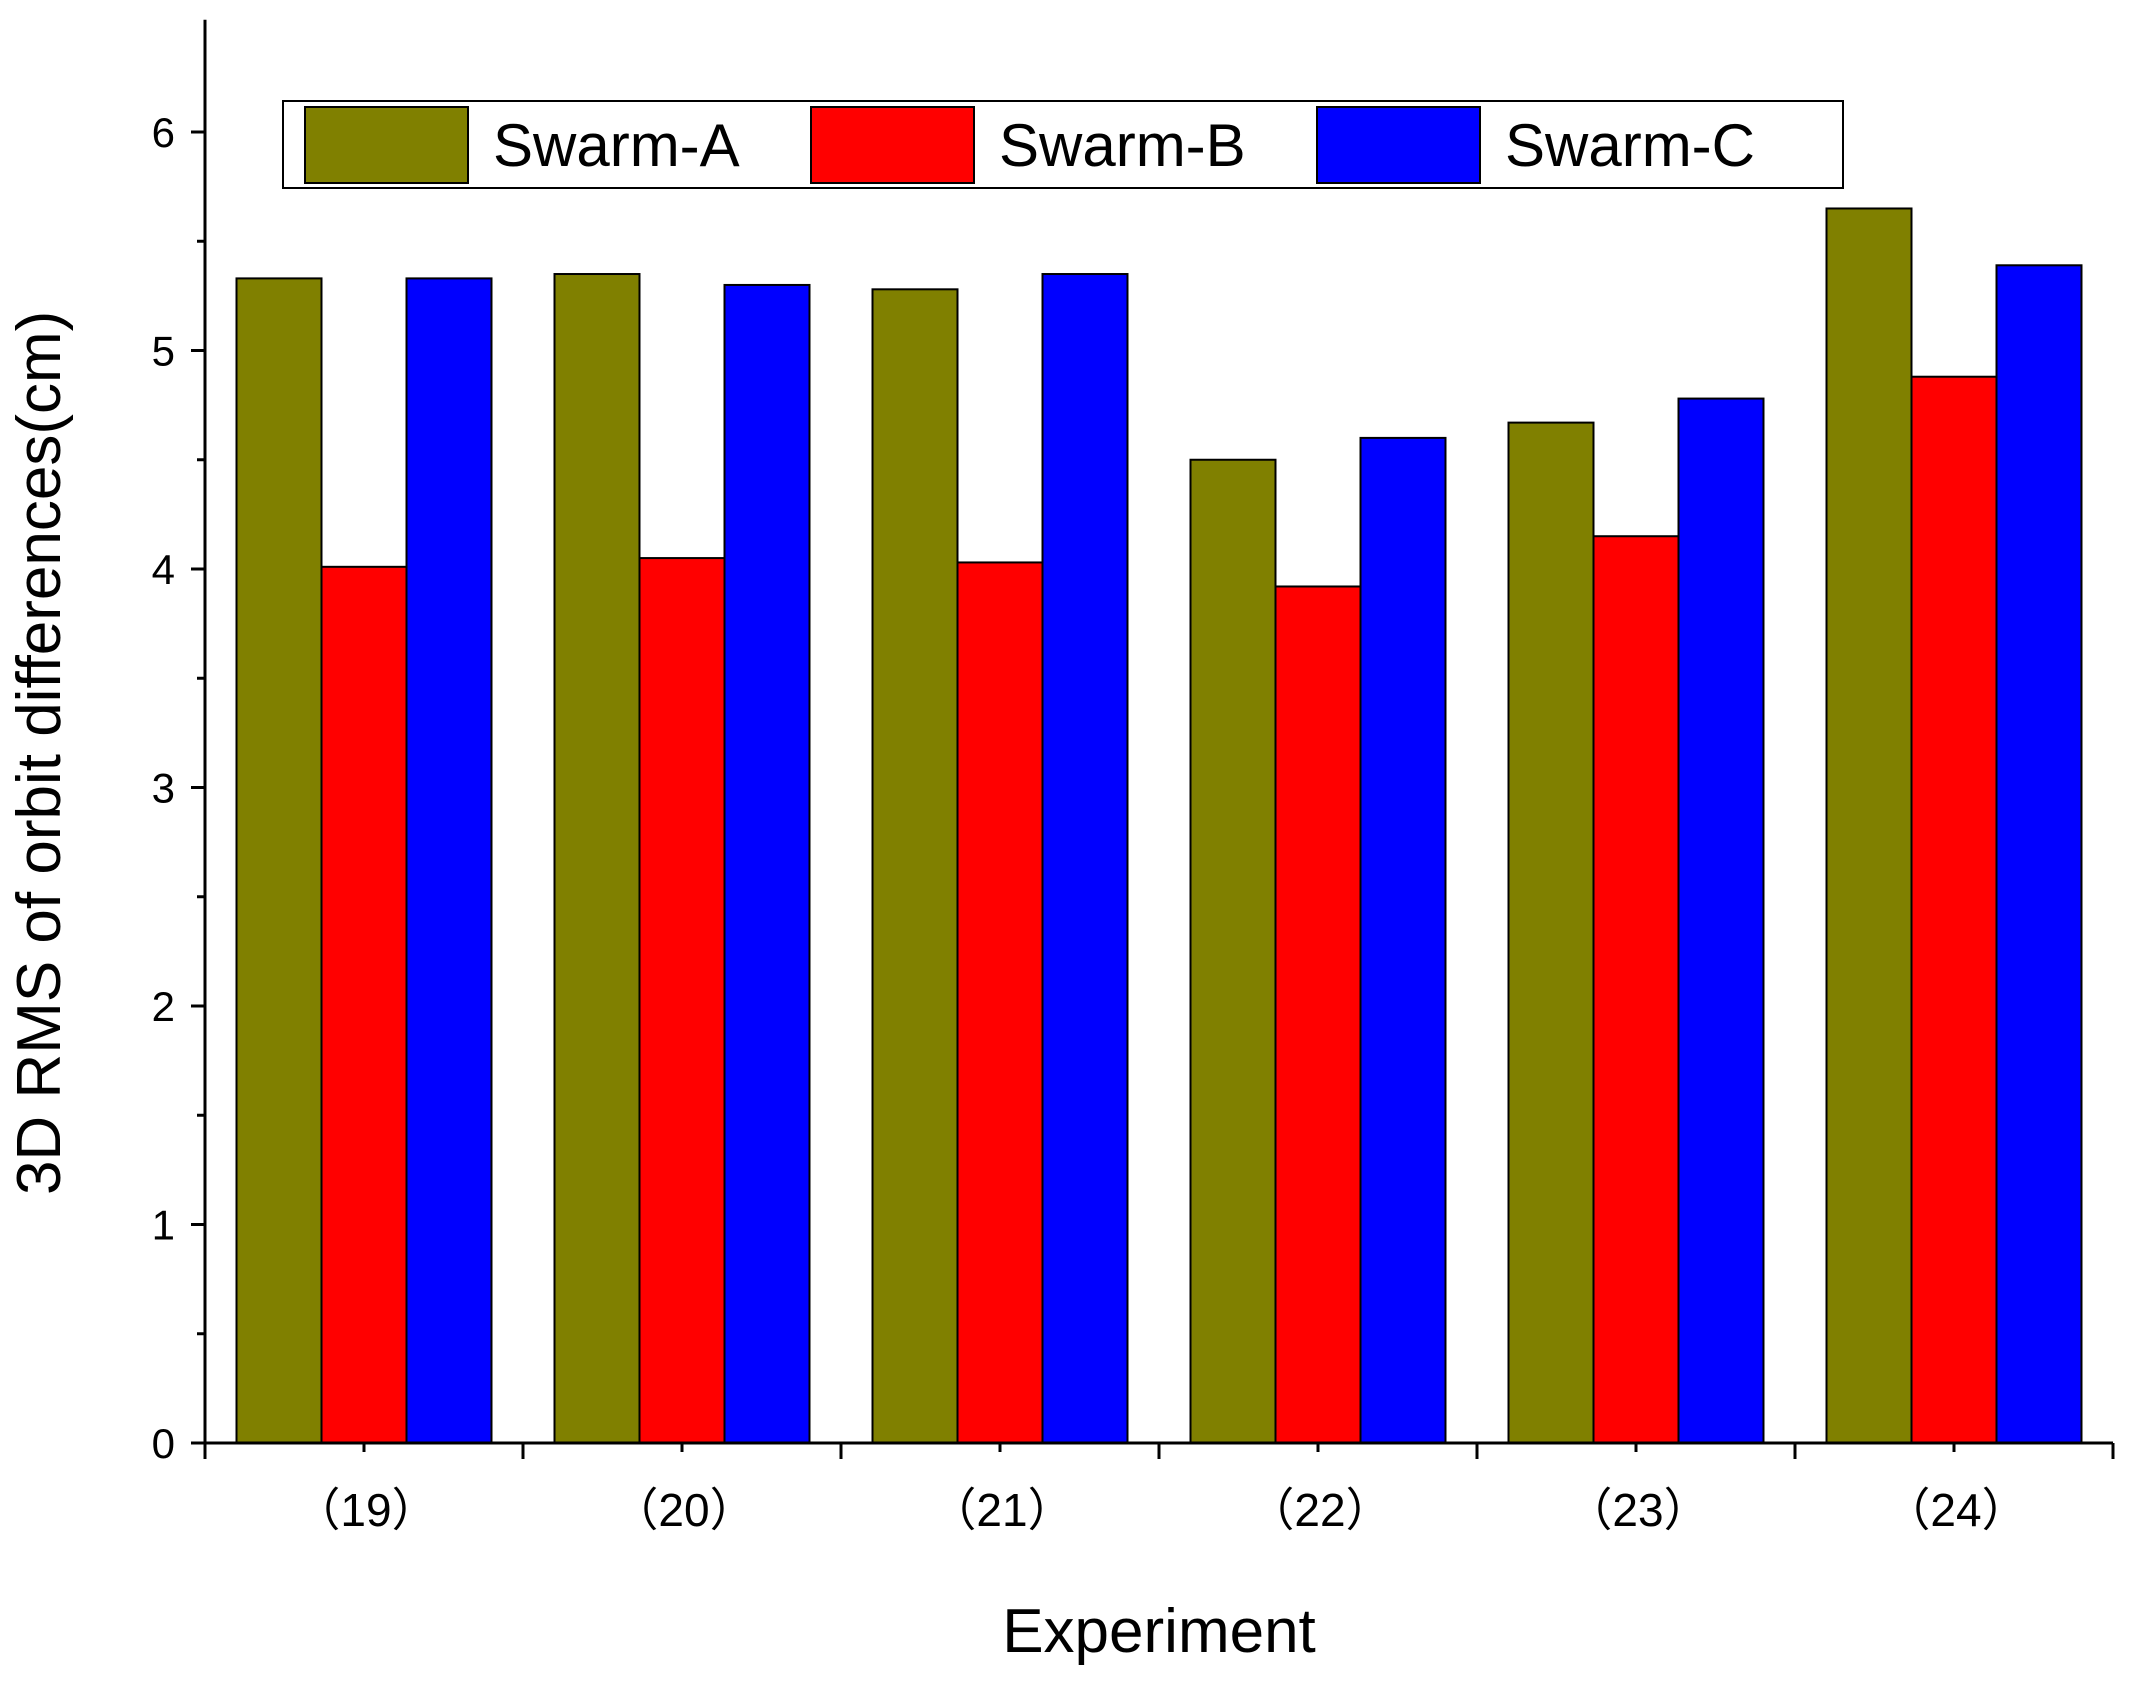 The height and width of the screenshot is (1692, 2129). What do you see at coordinates (163, 132) in the screenshot?
I see `y-tick-label: 6` at bounding box center [163, 132].